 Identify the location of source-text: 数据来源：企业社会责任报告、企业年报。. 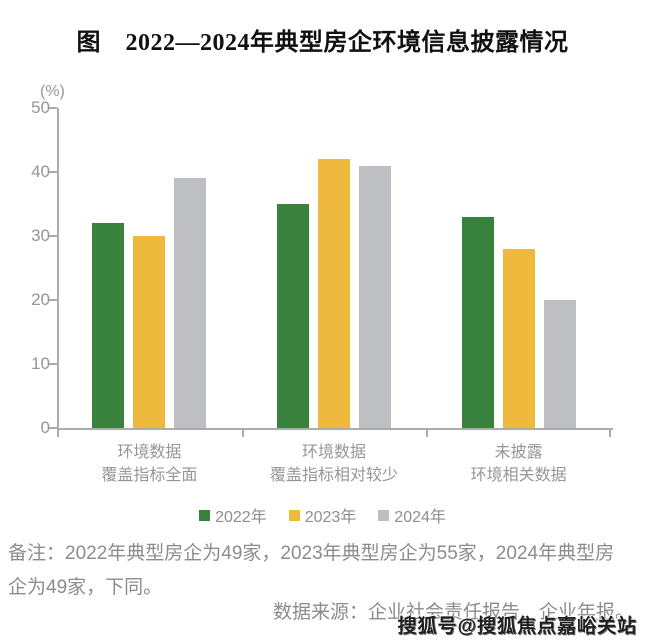
(453, 612).